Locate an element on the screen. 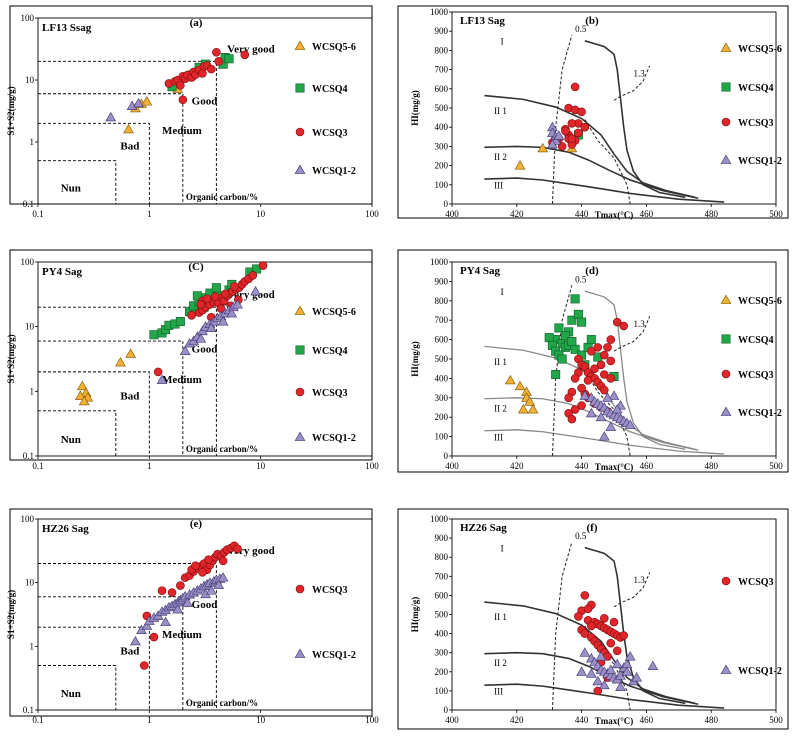 The image size is (796, 741). y-tick-label: 500 is located at coordinates (442, 615).